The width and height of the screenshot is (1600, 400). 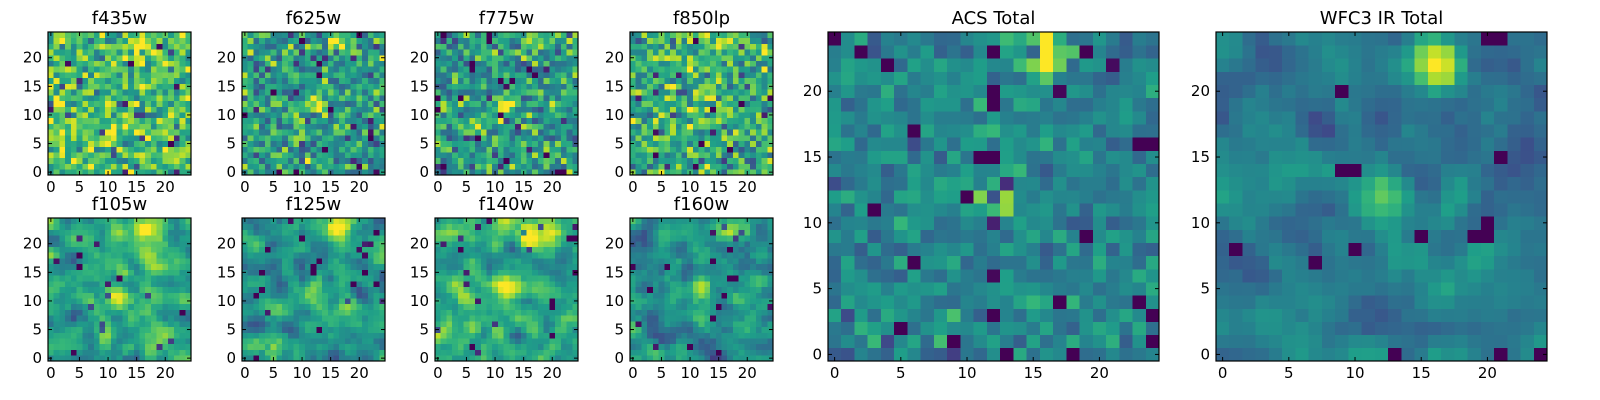 I want to click on y-tick-label: 5, so click(x=37, y=144).